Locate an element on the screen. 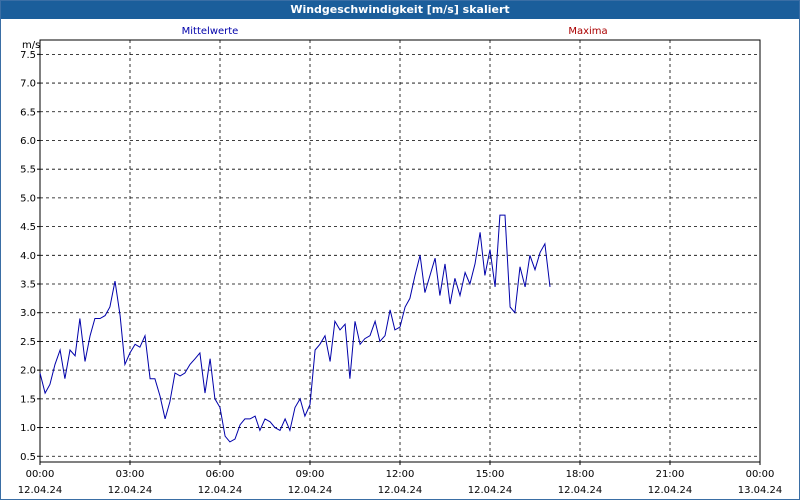 The width and height of the screenshot is (800, 500). y-tick-label: 2.5 is located at coordinates (28, 342).